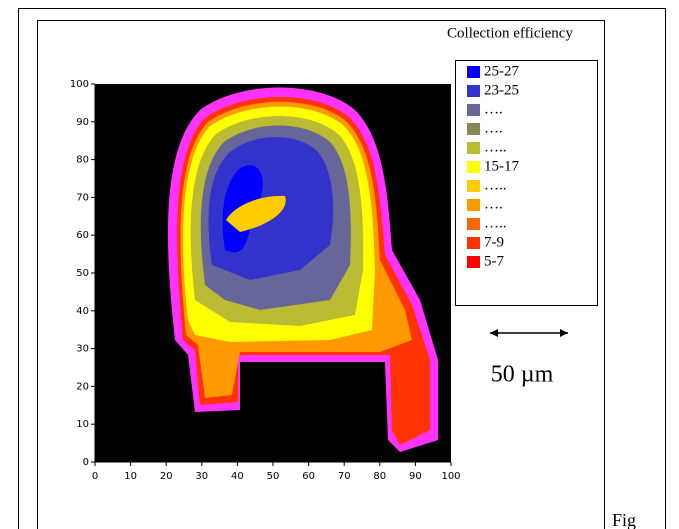  I want to click on x-tick-label: 50, so click(273, 476).